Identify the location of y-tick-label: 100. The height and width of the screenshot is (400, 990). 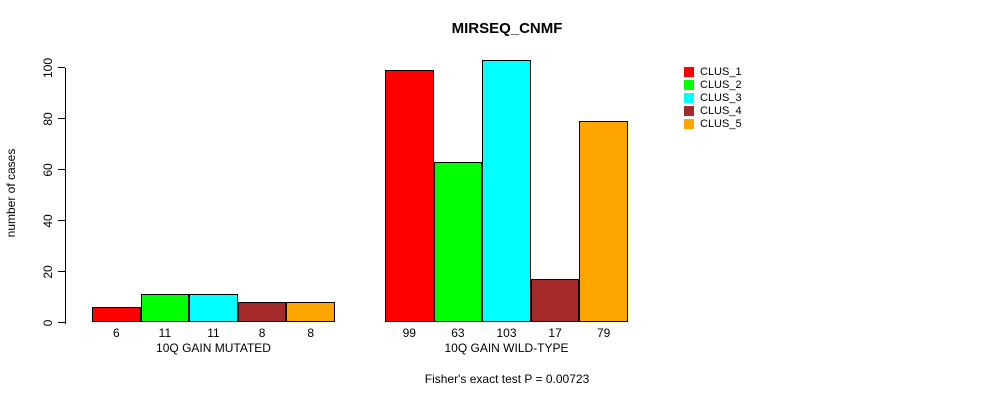
(48, 67).